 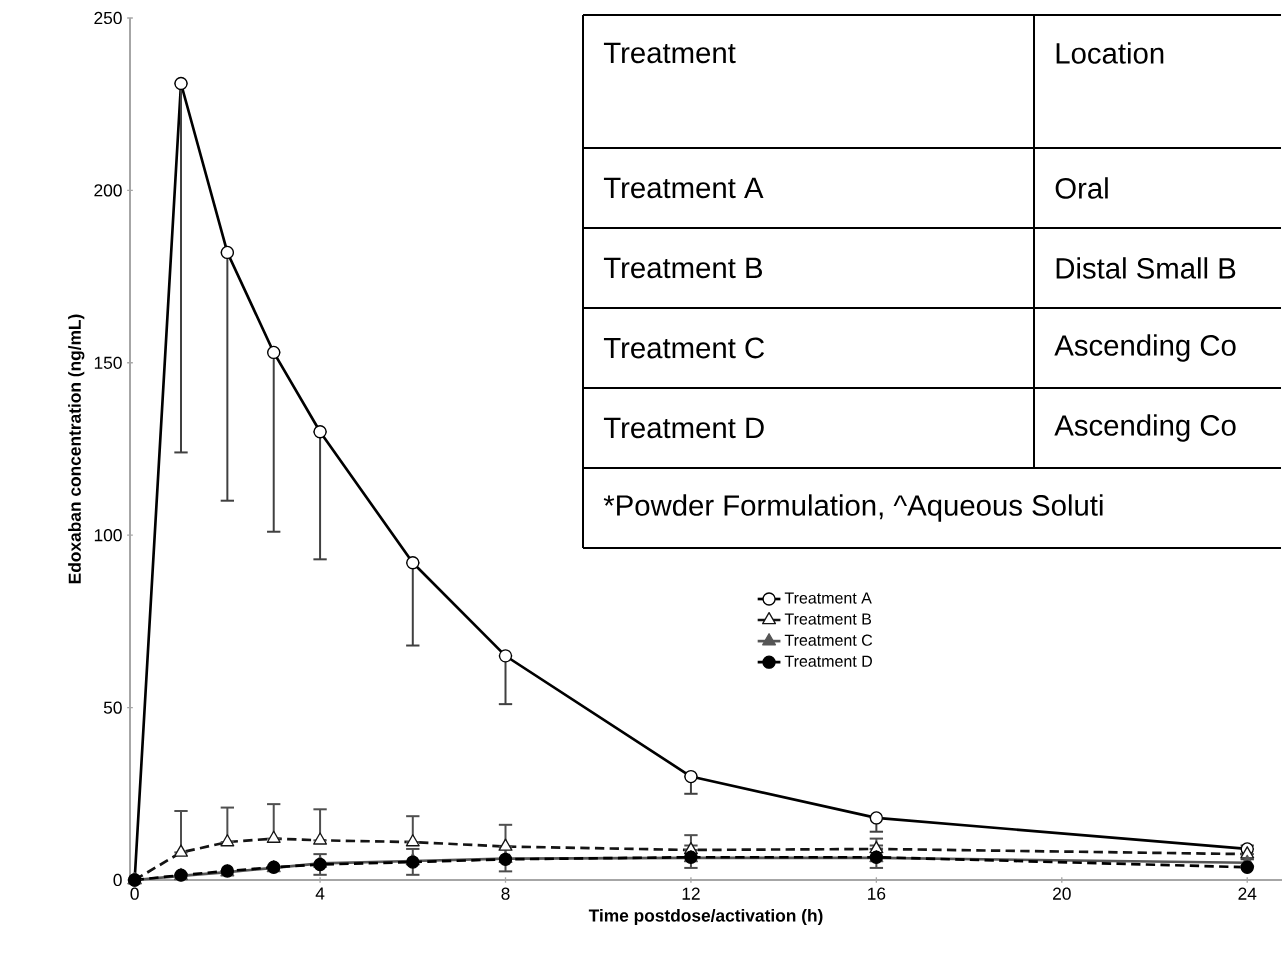 I want to click on annotation: Location, so click(x=1110, y=53).